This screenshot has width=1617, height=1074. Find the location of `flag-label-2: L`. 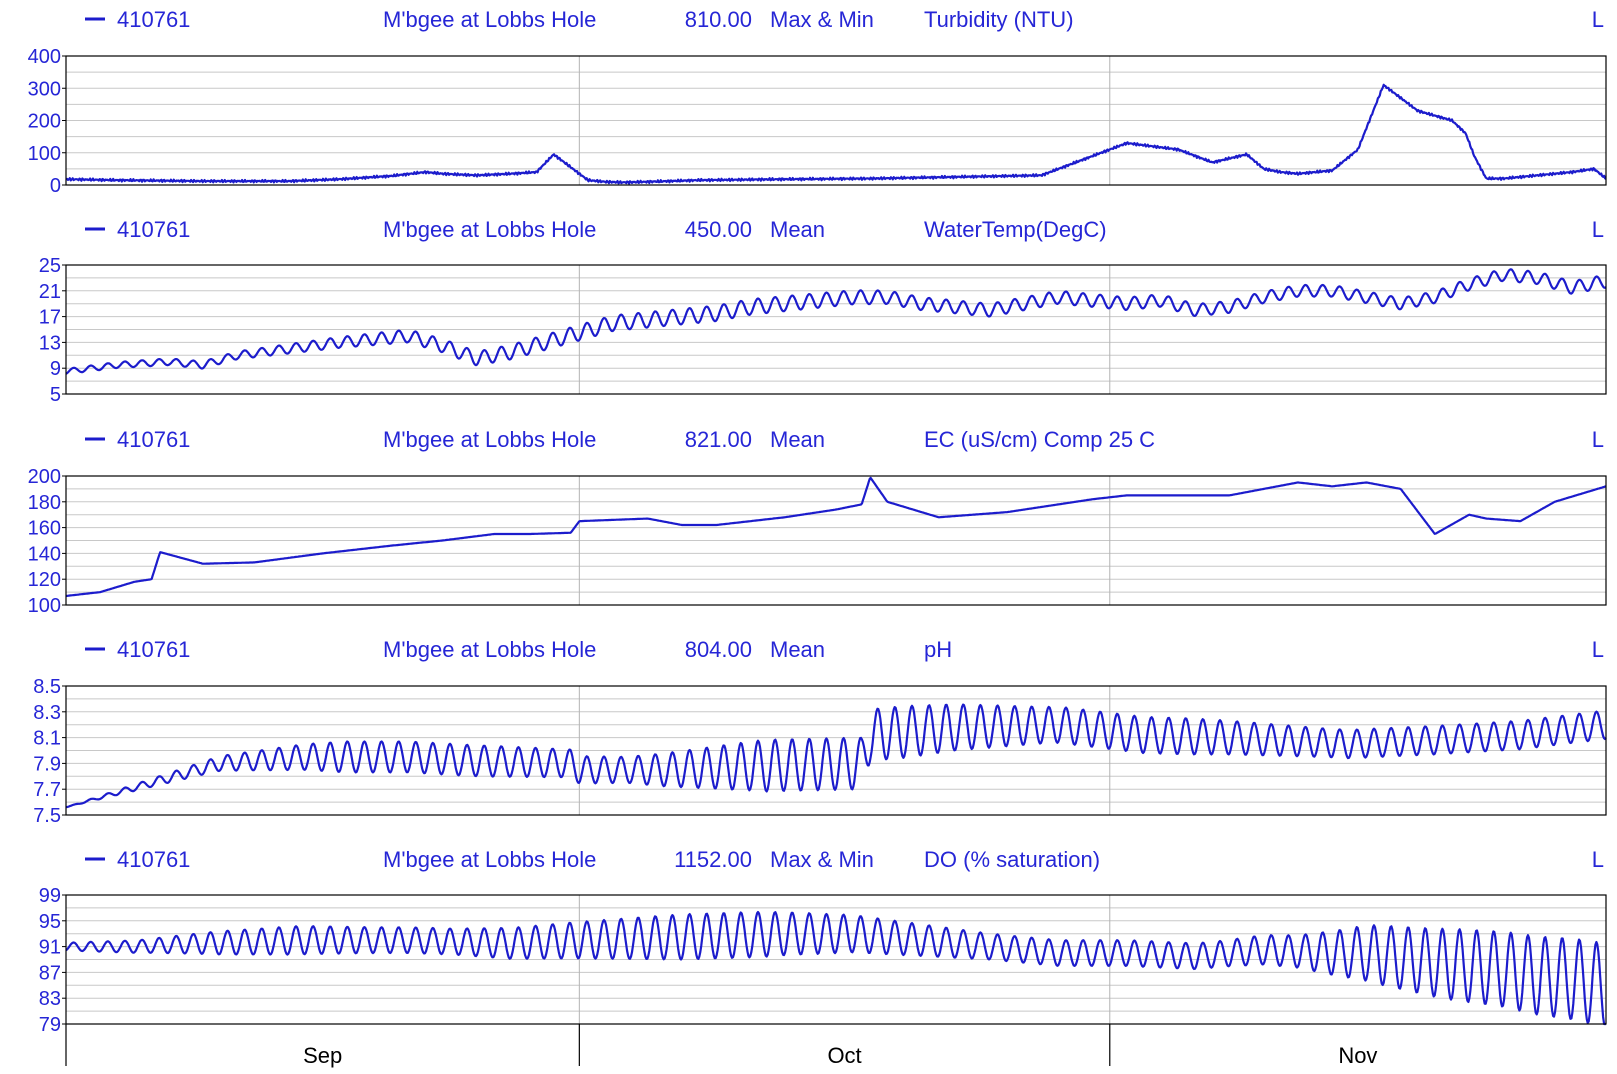

flag-label-2: L is located at coordinates (1598, 439).